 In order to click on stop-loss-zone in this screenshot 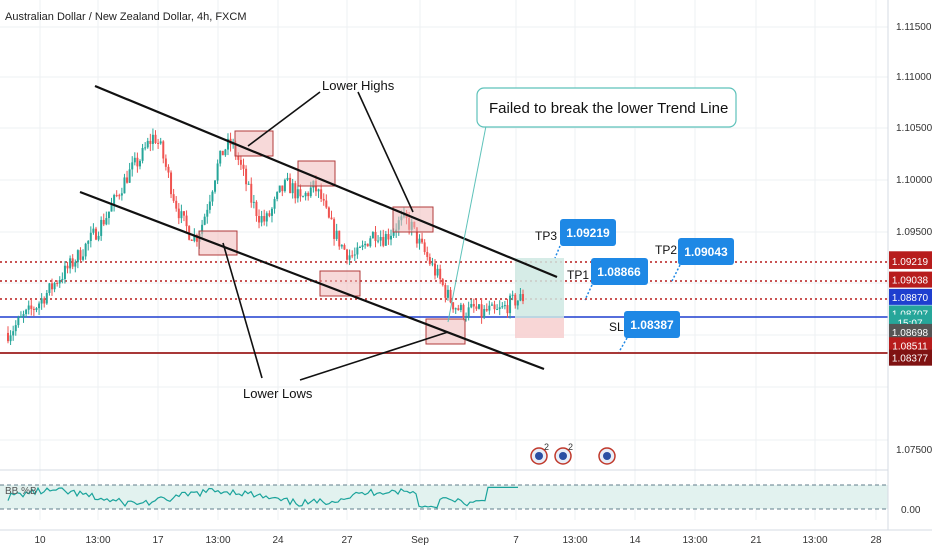, I will do `click(539, 328)`.